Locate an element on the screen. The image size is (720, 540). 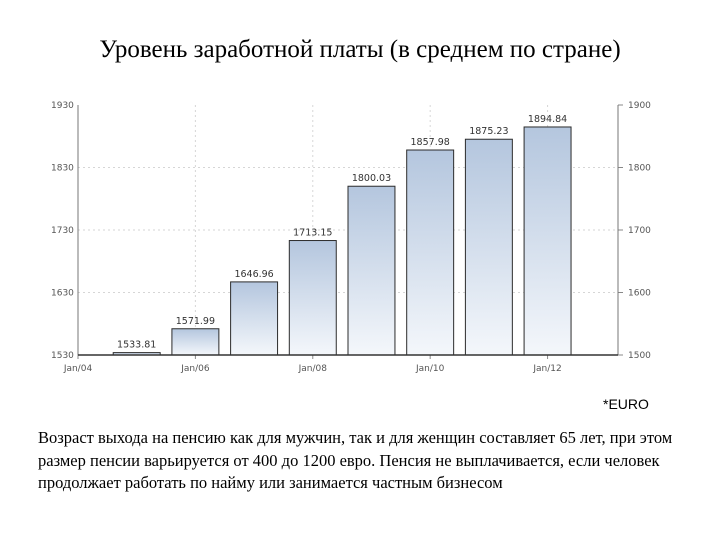
x-tick-label: Jan/12 is located at coordinates (546, 369).